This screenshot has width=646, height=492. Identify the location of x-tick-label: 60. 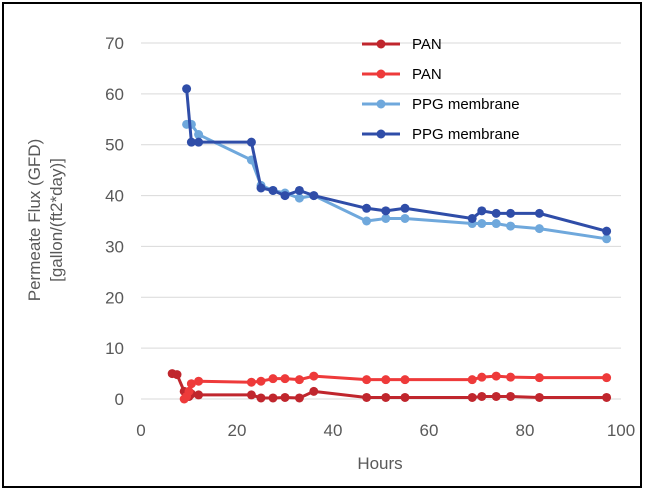
(429, 430).